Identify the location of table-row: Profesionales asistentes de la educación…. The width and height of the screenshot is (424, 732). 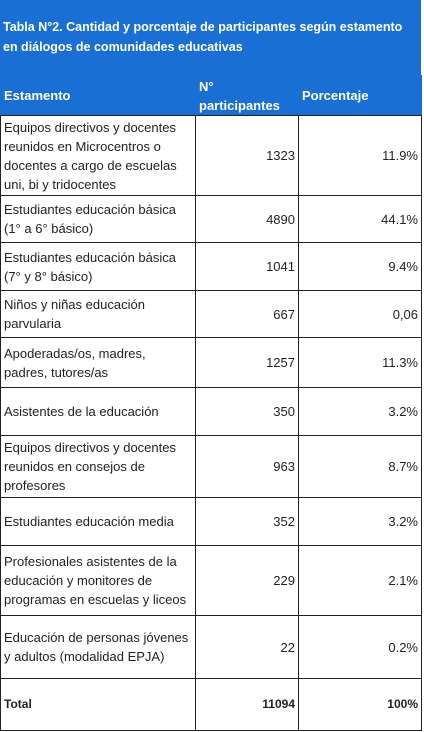
(211, 580).